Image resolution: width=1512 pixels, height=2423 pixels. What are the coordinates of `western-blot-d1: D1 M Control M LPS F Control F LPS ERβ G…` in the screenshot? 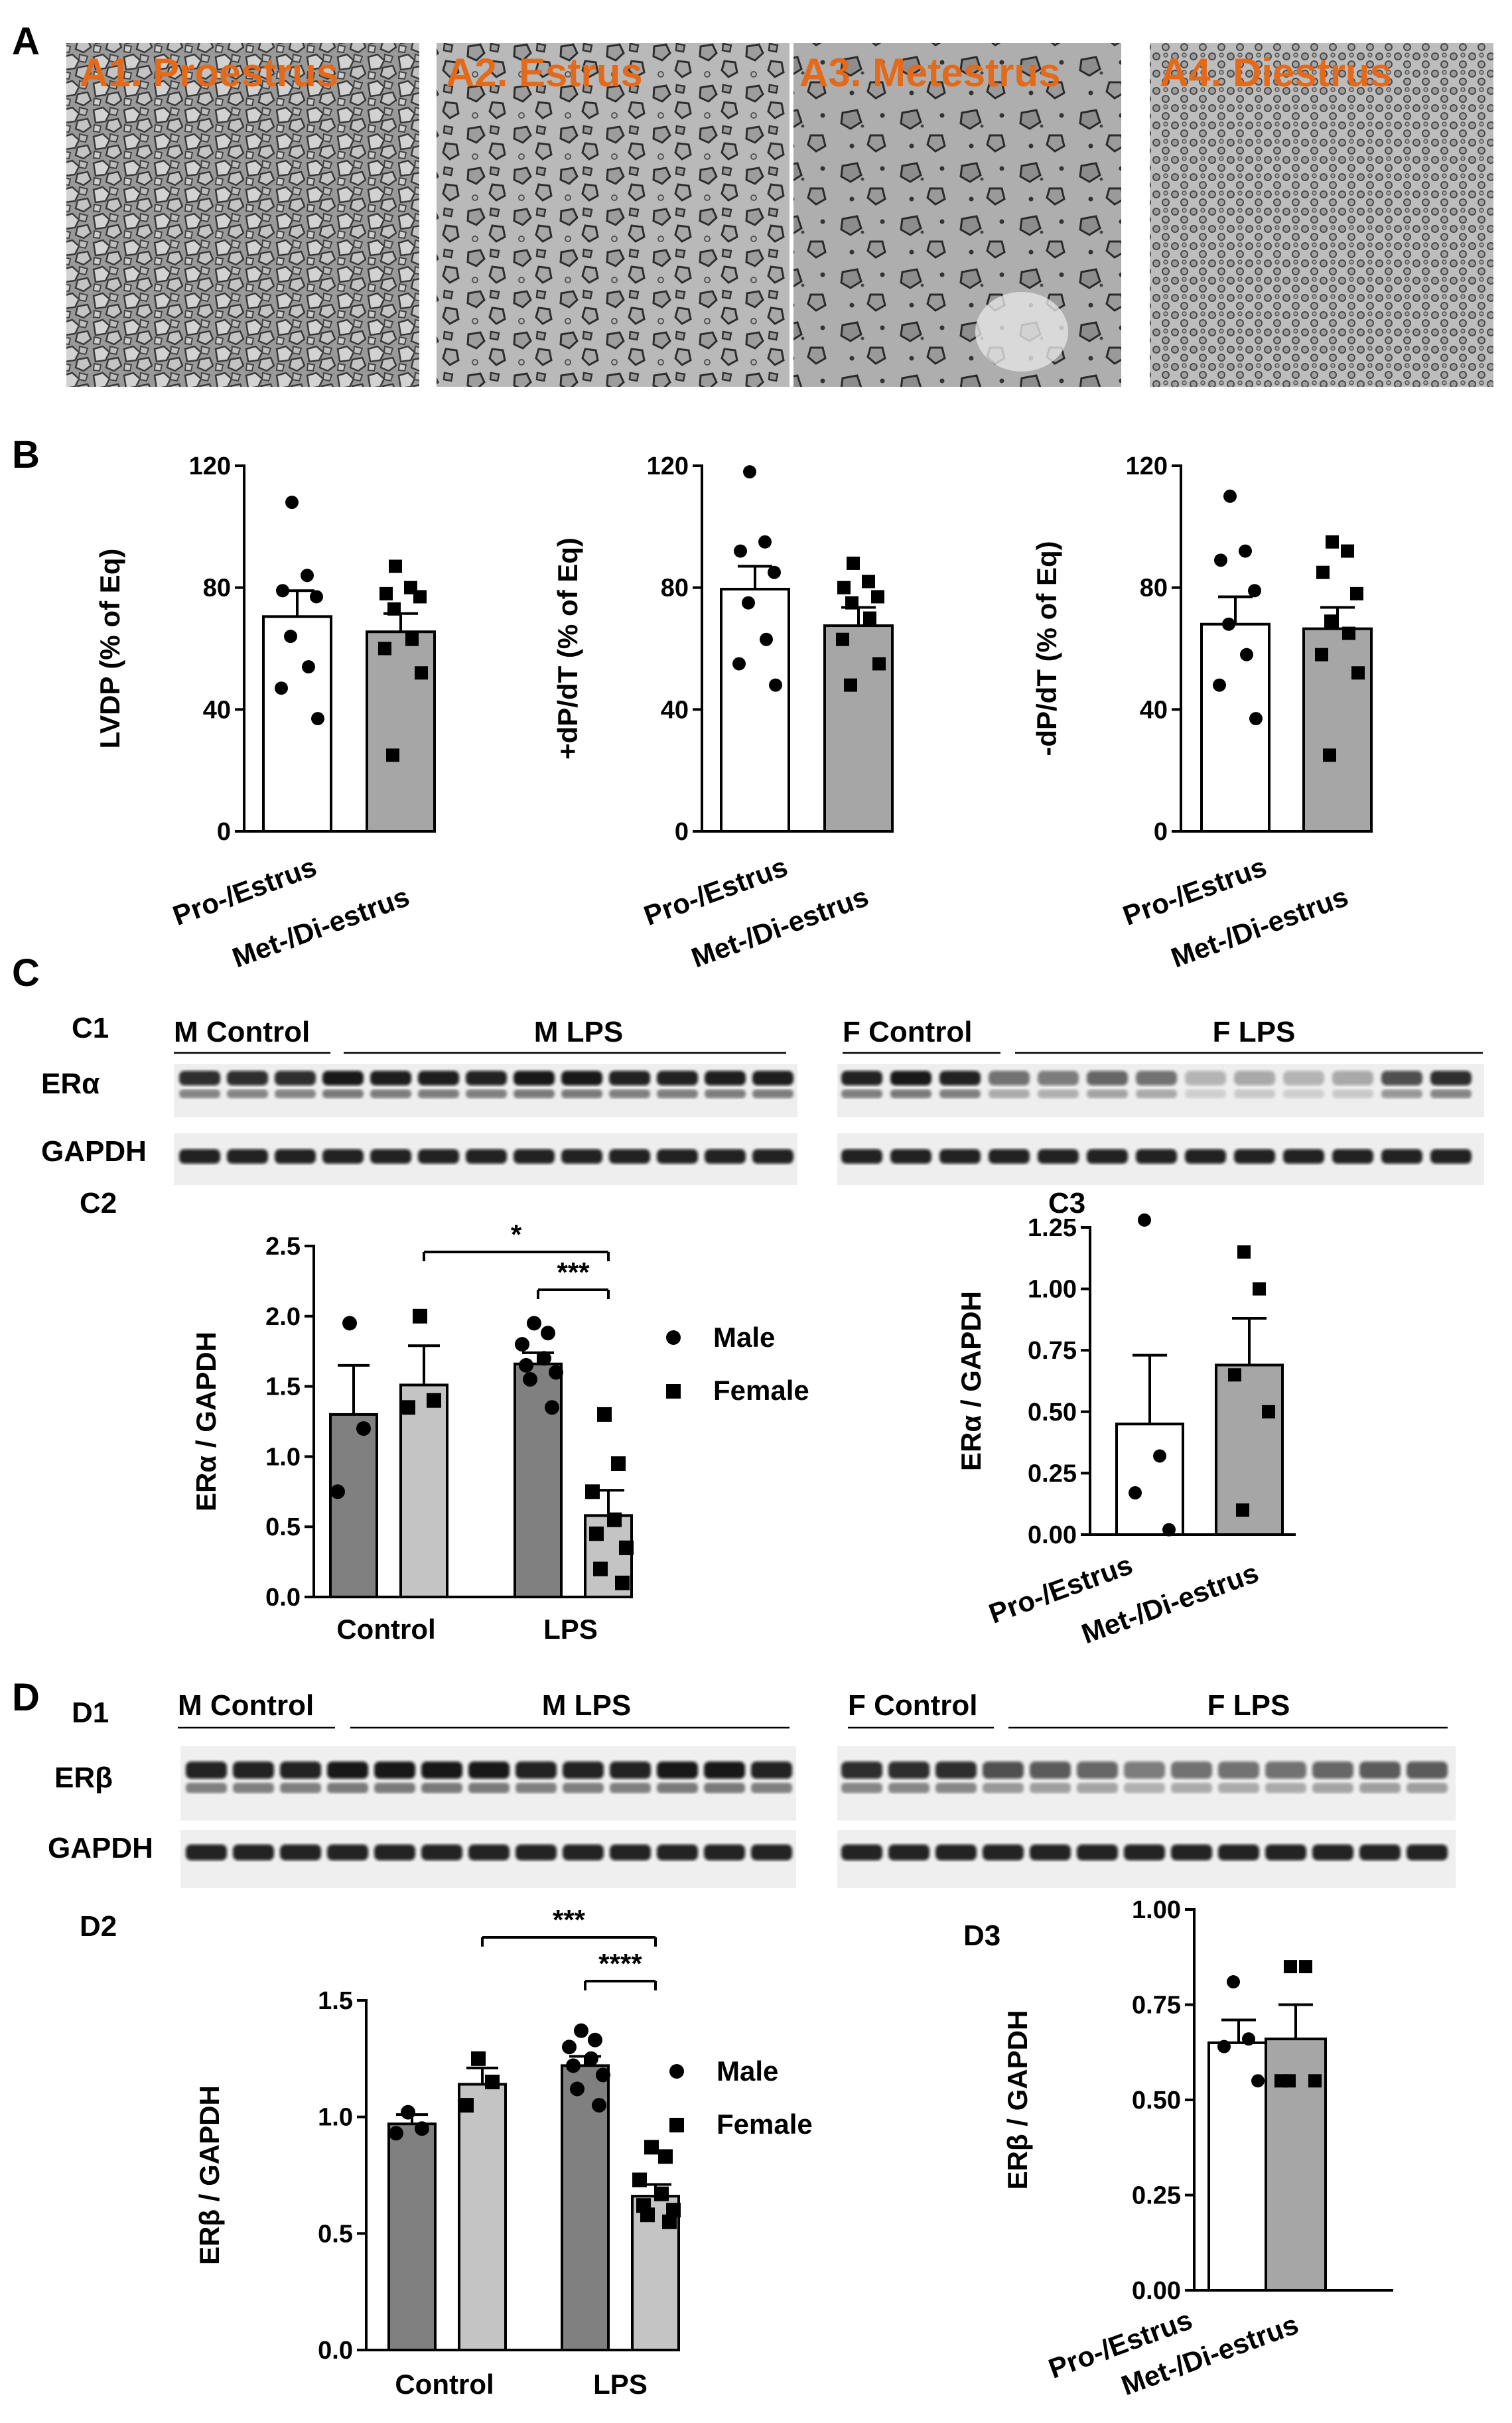 It's located at (752, 1788).